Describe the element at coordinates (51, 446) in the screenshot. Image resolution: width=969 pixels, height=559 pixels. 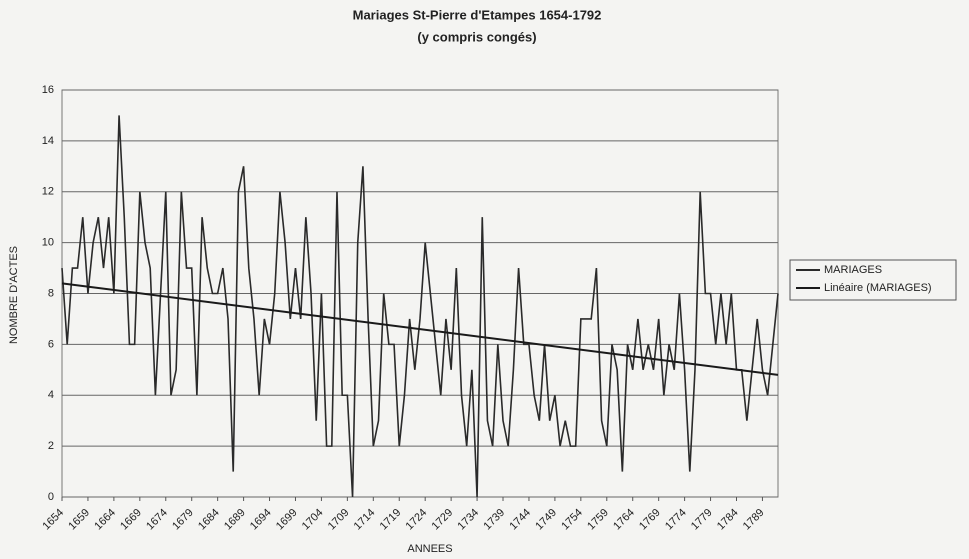
I see `y-tick-label: 2` at that location.